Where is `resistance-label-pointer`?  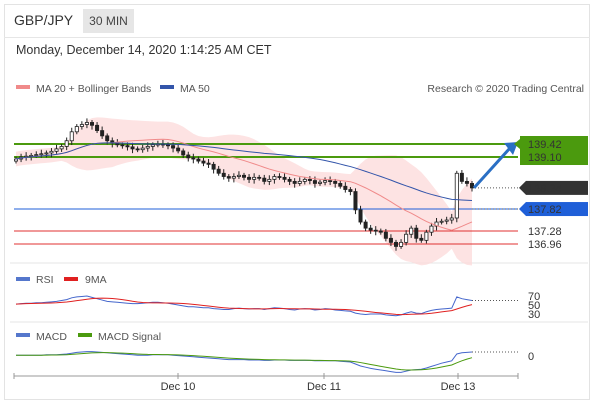
resistance-label-pointer is located at coordinates (517, 144).